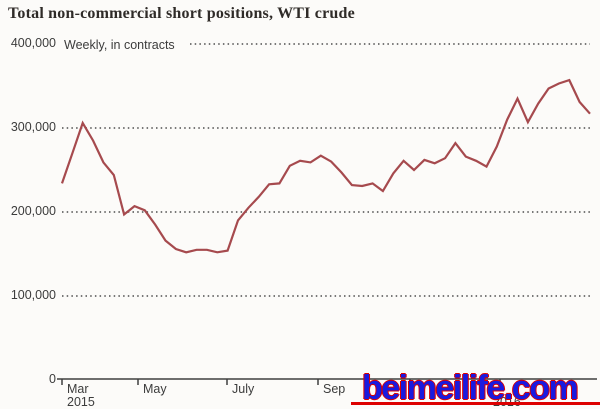 The image size is (600, 409). I want to click on x-axis-year-label: 2015, so click(81, 402).